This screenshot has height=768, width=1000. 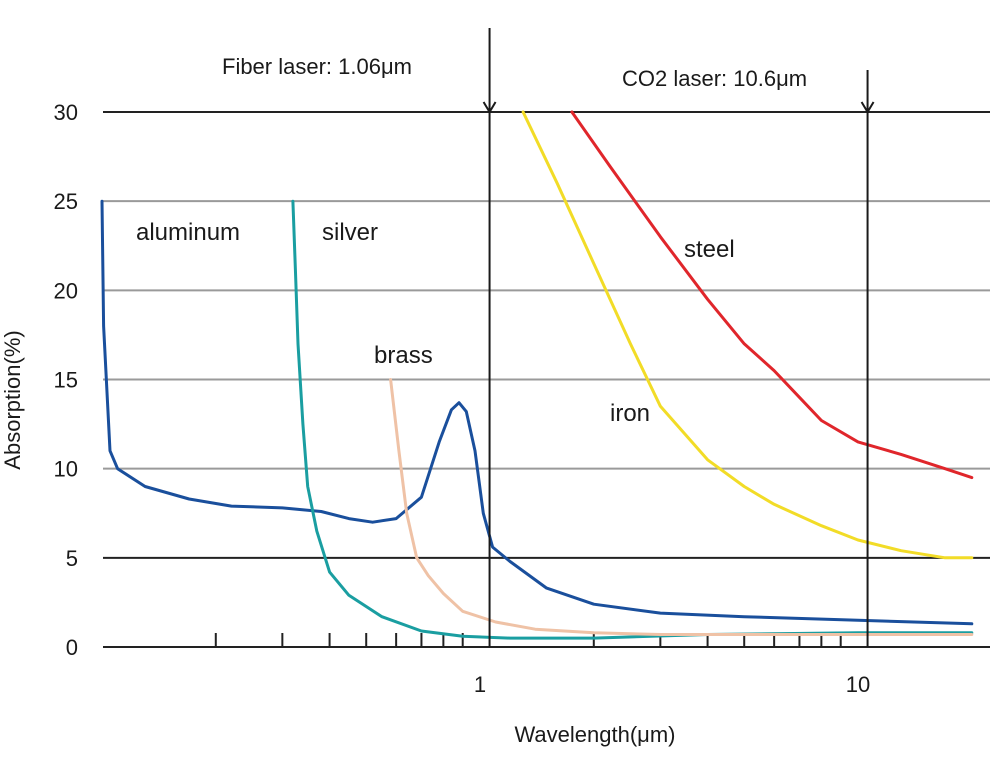 I want to click on series-label-steel: steel, so click(x=709, y=249).